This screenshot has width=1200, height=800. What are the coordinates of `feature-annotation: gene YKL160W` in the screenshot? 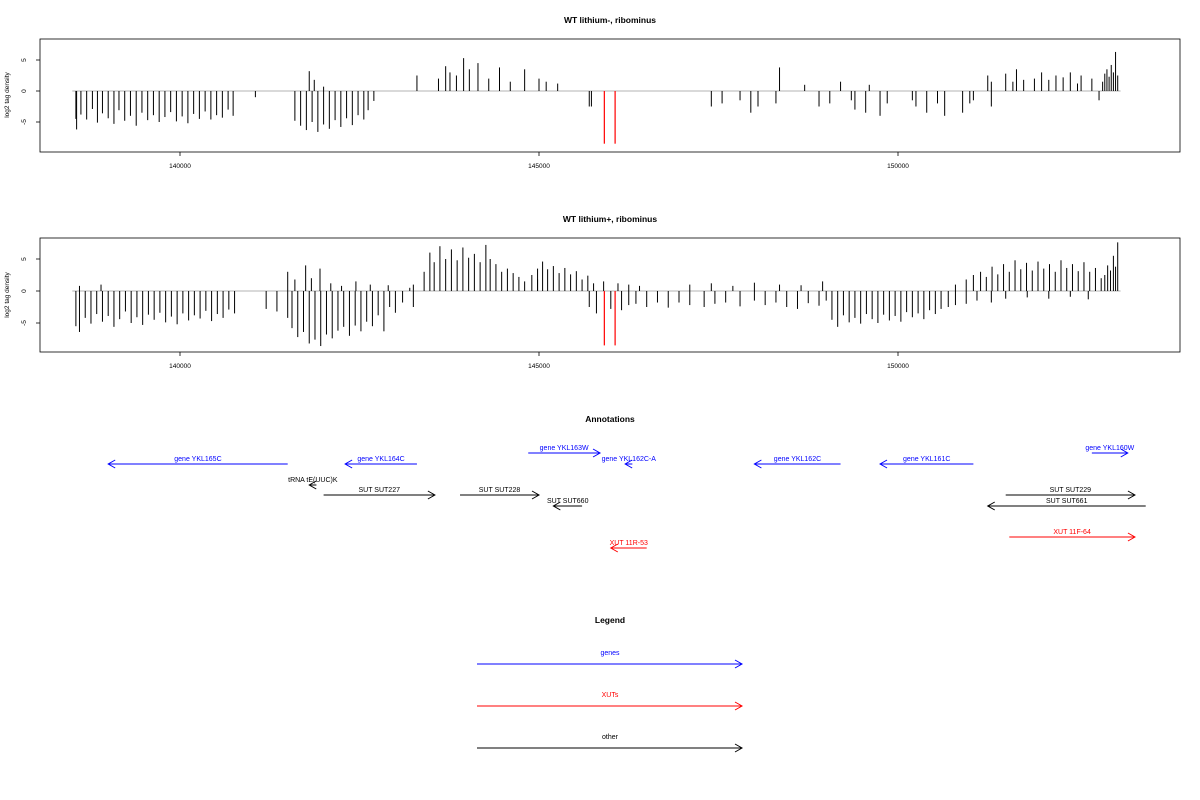 It's located at (1110, 451).